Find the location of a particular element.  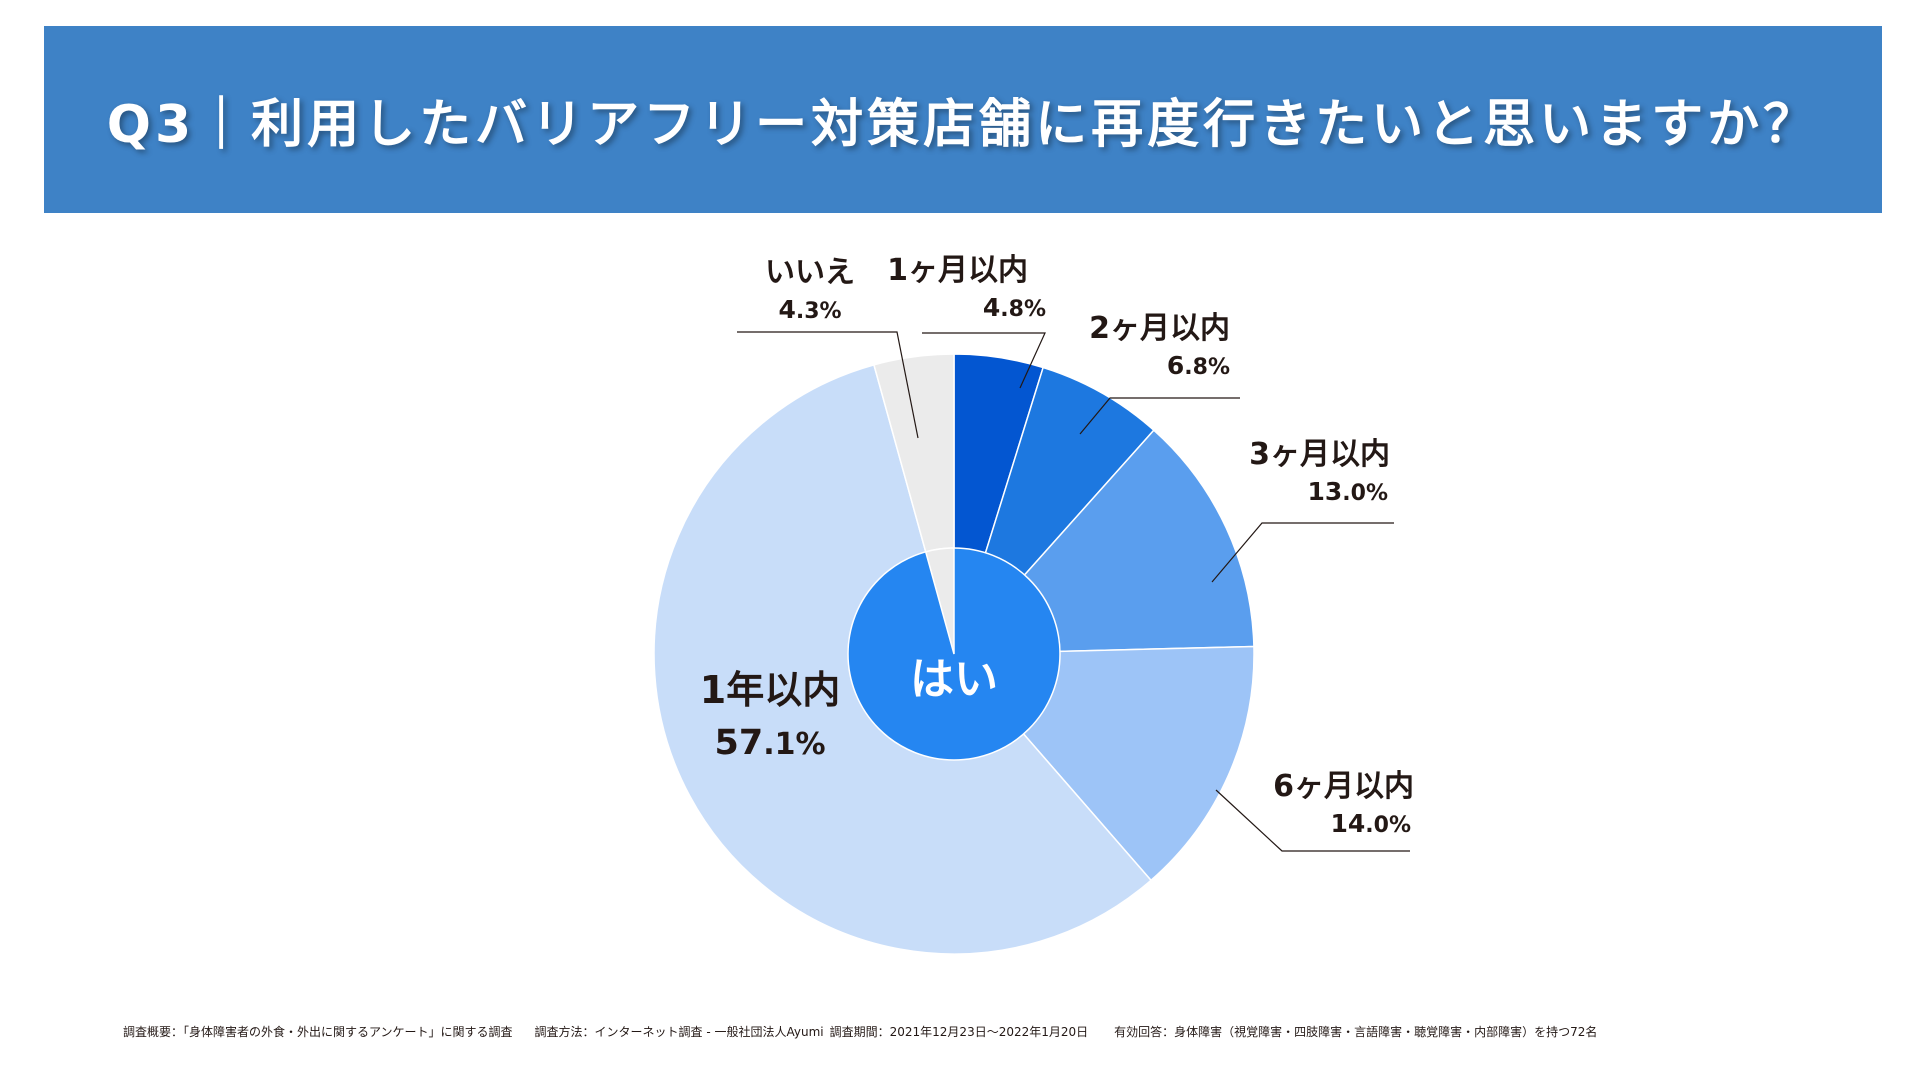

slice-label: いいえ is located at coordinates (810, 272).